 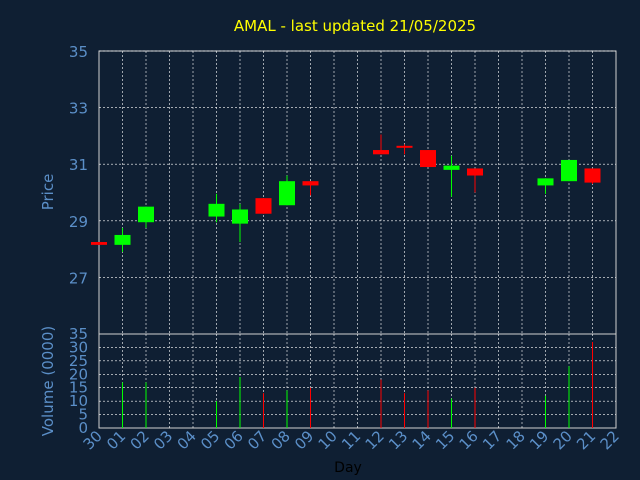 What do you see at coordinates (304, 440) in the screenshot?
I see `x-tick-label: 09` at bounding box center [304, 440].